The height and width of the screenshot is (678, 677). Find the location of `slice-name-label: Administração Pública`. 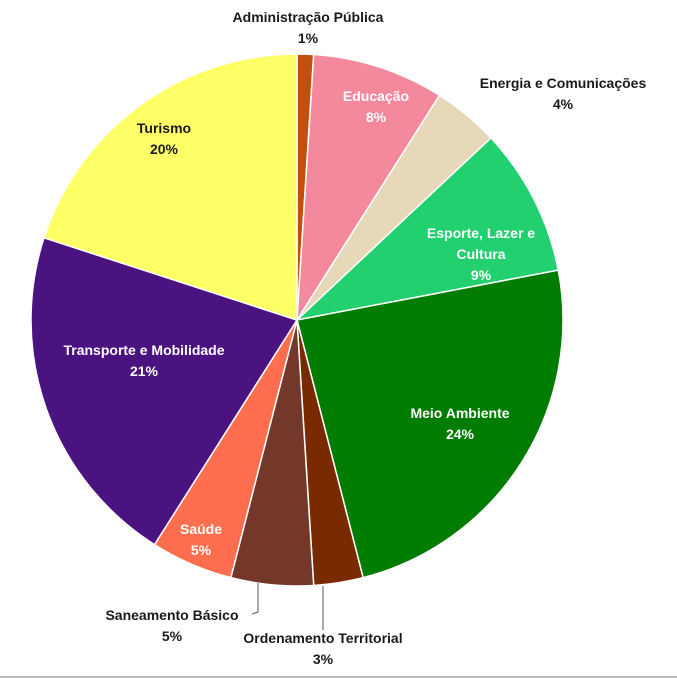

slice-name-label: Administração Pública is located at coordinates (308, 17).